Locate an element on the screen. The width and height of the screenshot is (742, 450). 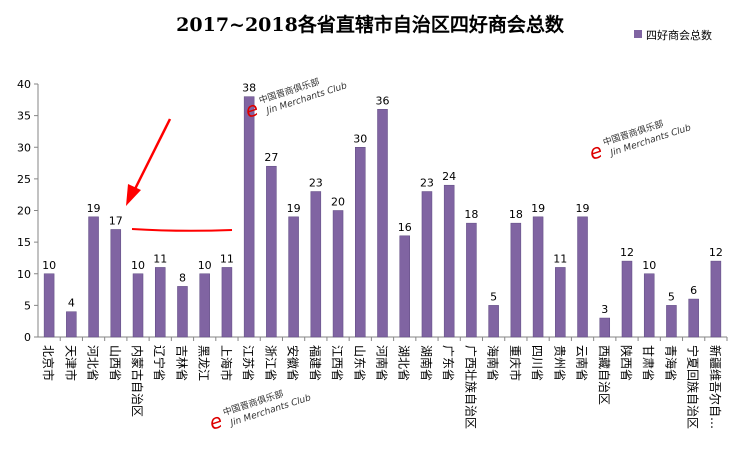
data-label: 38 is located at coordinates (249, 88).